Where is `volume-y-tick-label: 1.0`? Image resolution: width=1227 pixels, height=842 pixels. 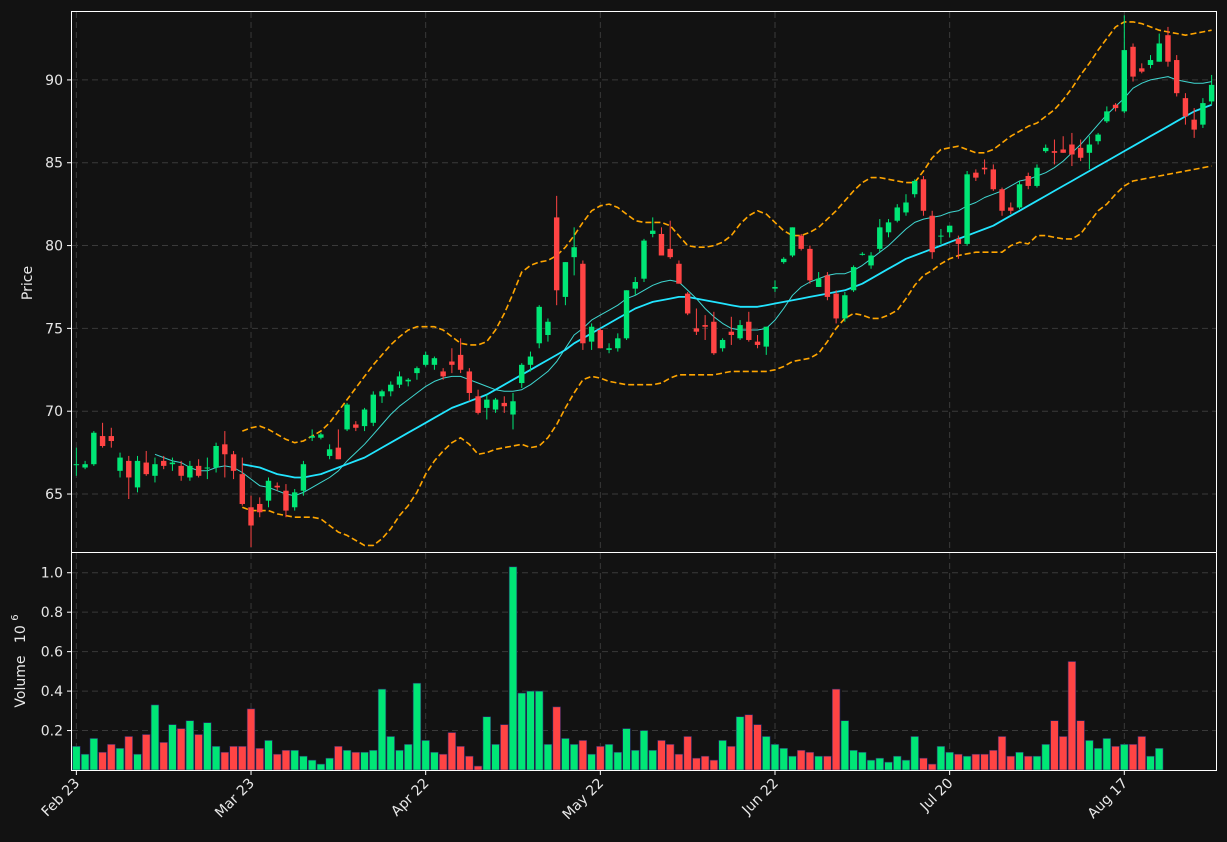
volume-y-tick-label: 1.0 is located at coordinates (52, 574).